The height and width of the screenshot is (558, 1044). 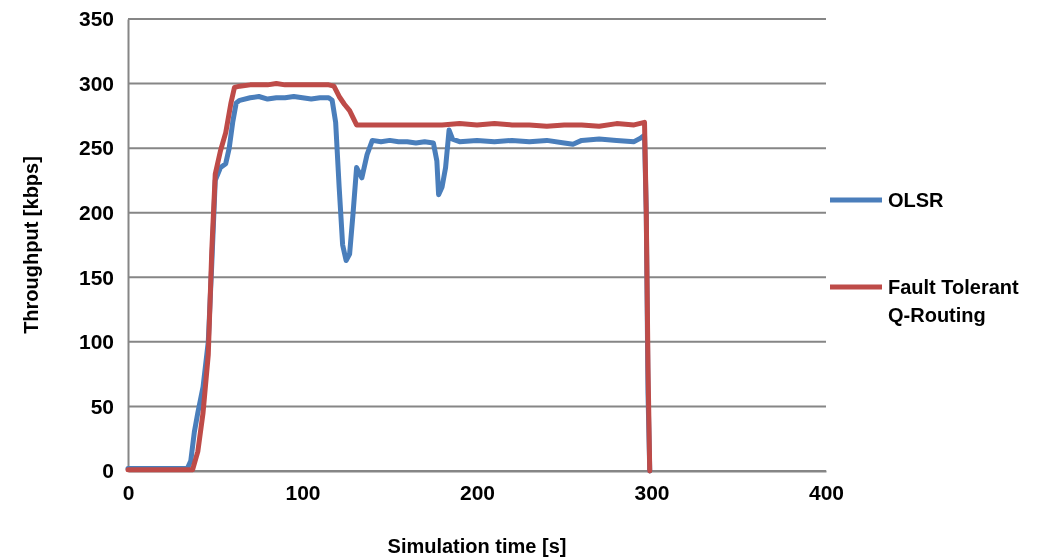 What do you see at coordinates (96, 148) in the screenshot?
I see `y-tick-label: 250` at bounding box center [96, 148].